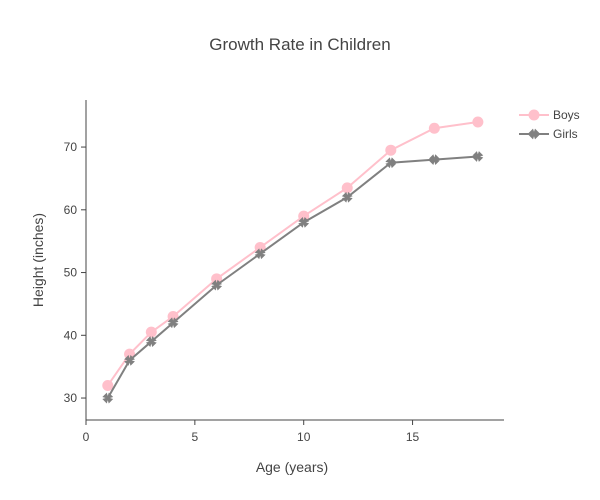 Image resolution: width=600 pixels, height=500 pixels. I want to click on y-tick-label: 70, so click(71, 147).